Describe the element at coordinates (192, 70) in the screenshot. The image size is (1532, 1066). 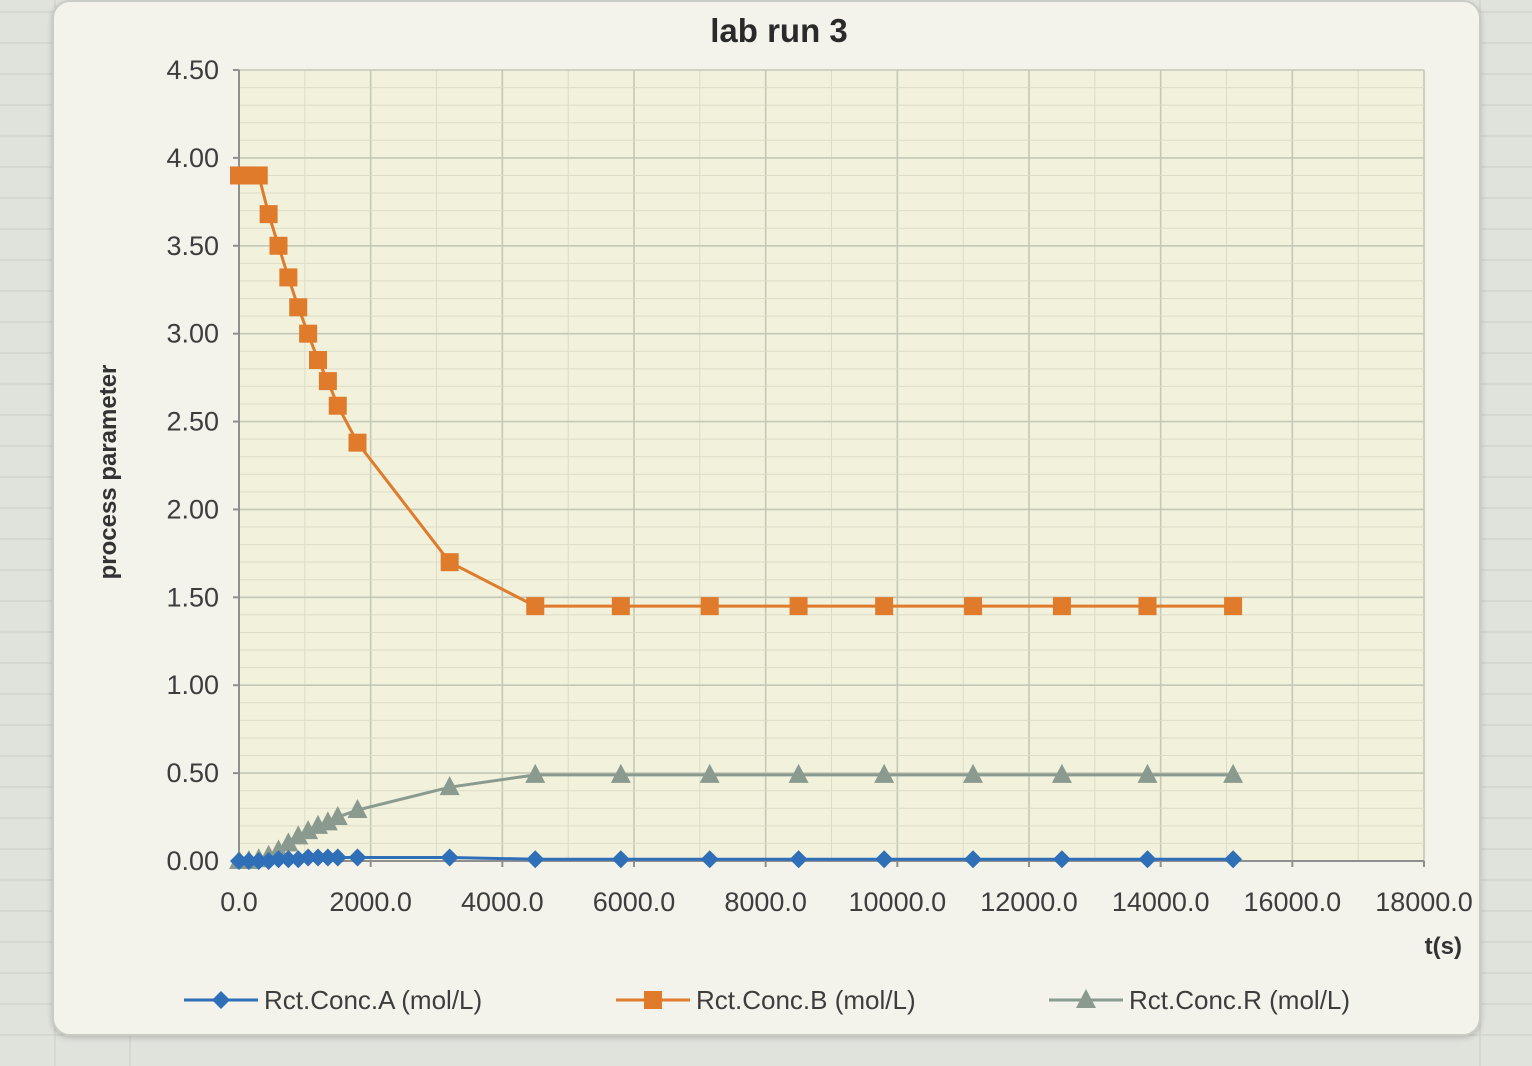
I see `y-tick-label: 4.50` at that location.